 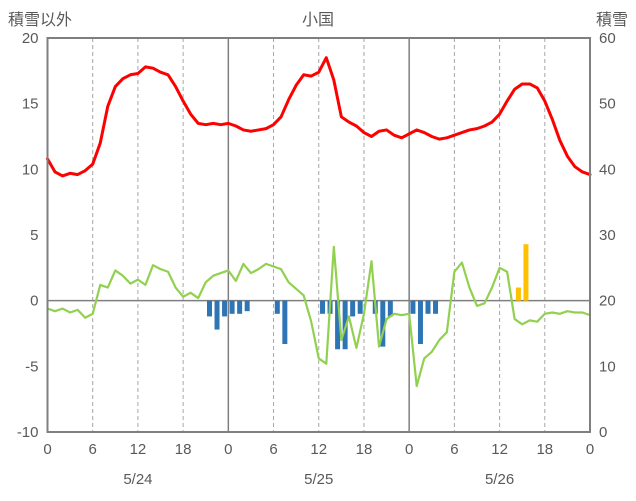 What do you see at coordinates (34, 301) in the screenshot?
I see `left-axis-tick: 0` at bounding box center [34, 301].